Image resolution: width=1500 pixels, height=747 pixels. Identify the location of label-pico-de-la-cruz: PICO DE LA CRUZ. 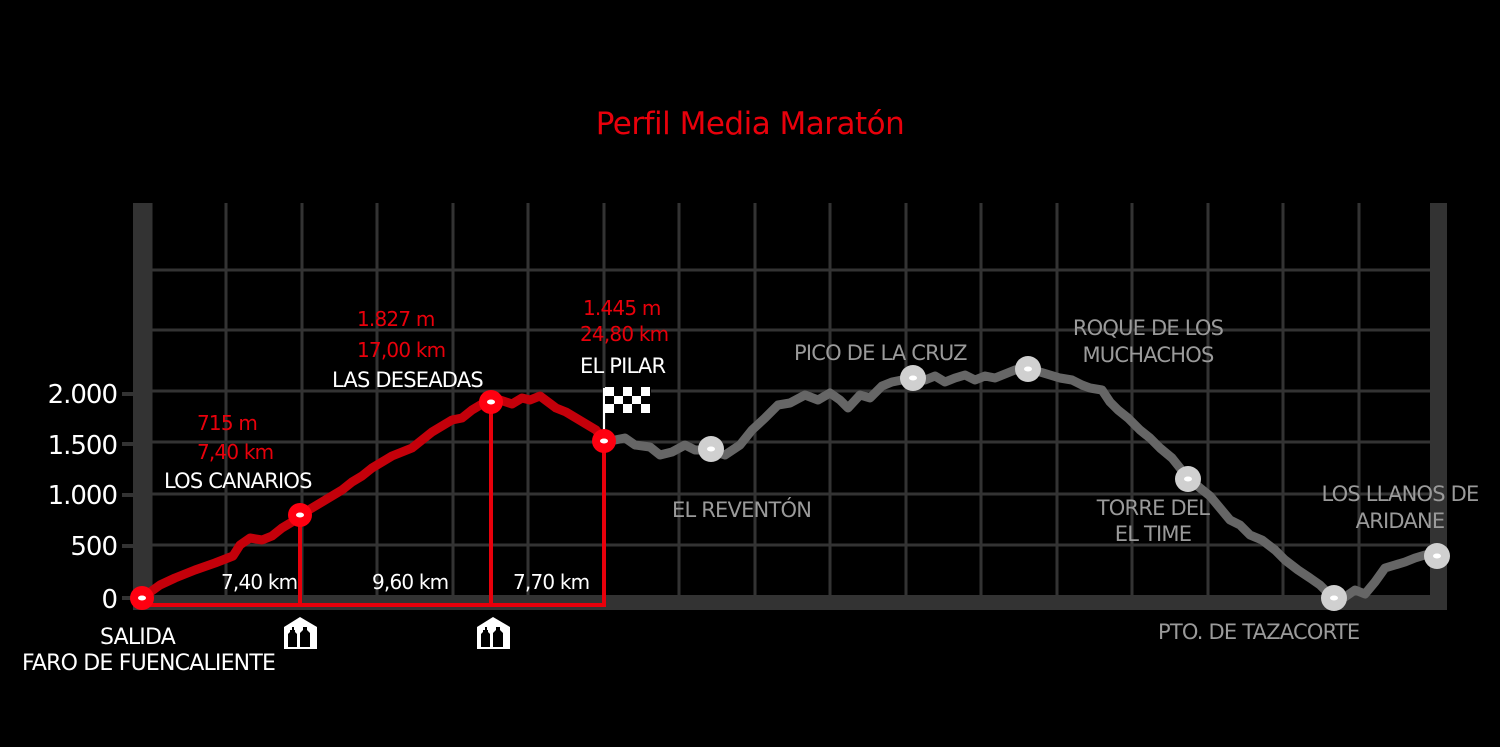
(881, 353).